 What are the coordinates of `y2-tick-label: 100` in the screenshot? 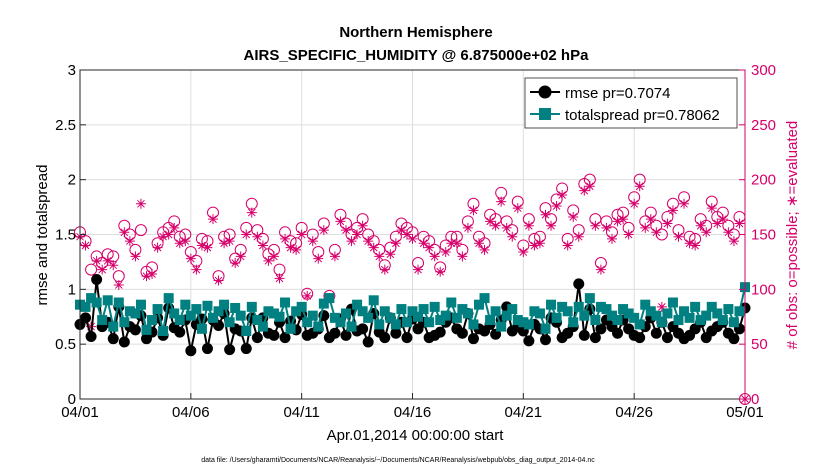 It's located at (763, 289).